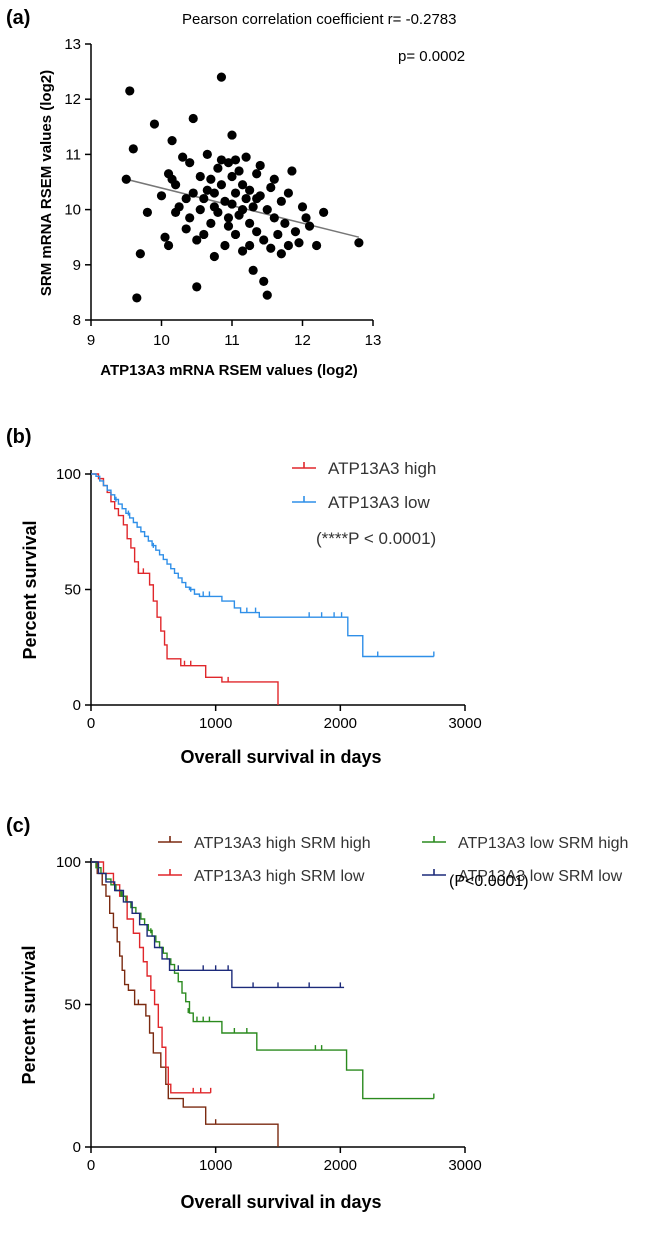 The image size is (655, 1245). Describe the element at coordinates (68, 862) in the screenshot. I see `panel-c-y-tick-label: 100` at that location.